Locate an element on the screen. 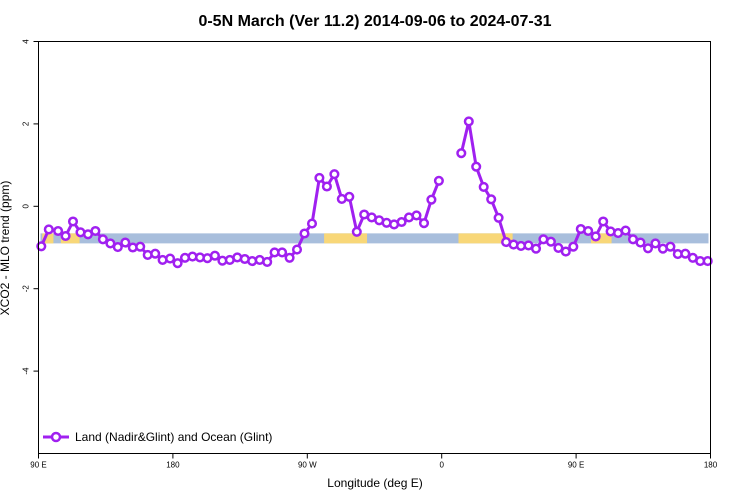  legend-marker is located at coordinates (56, 437).